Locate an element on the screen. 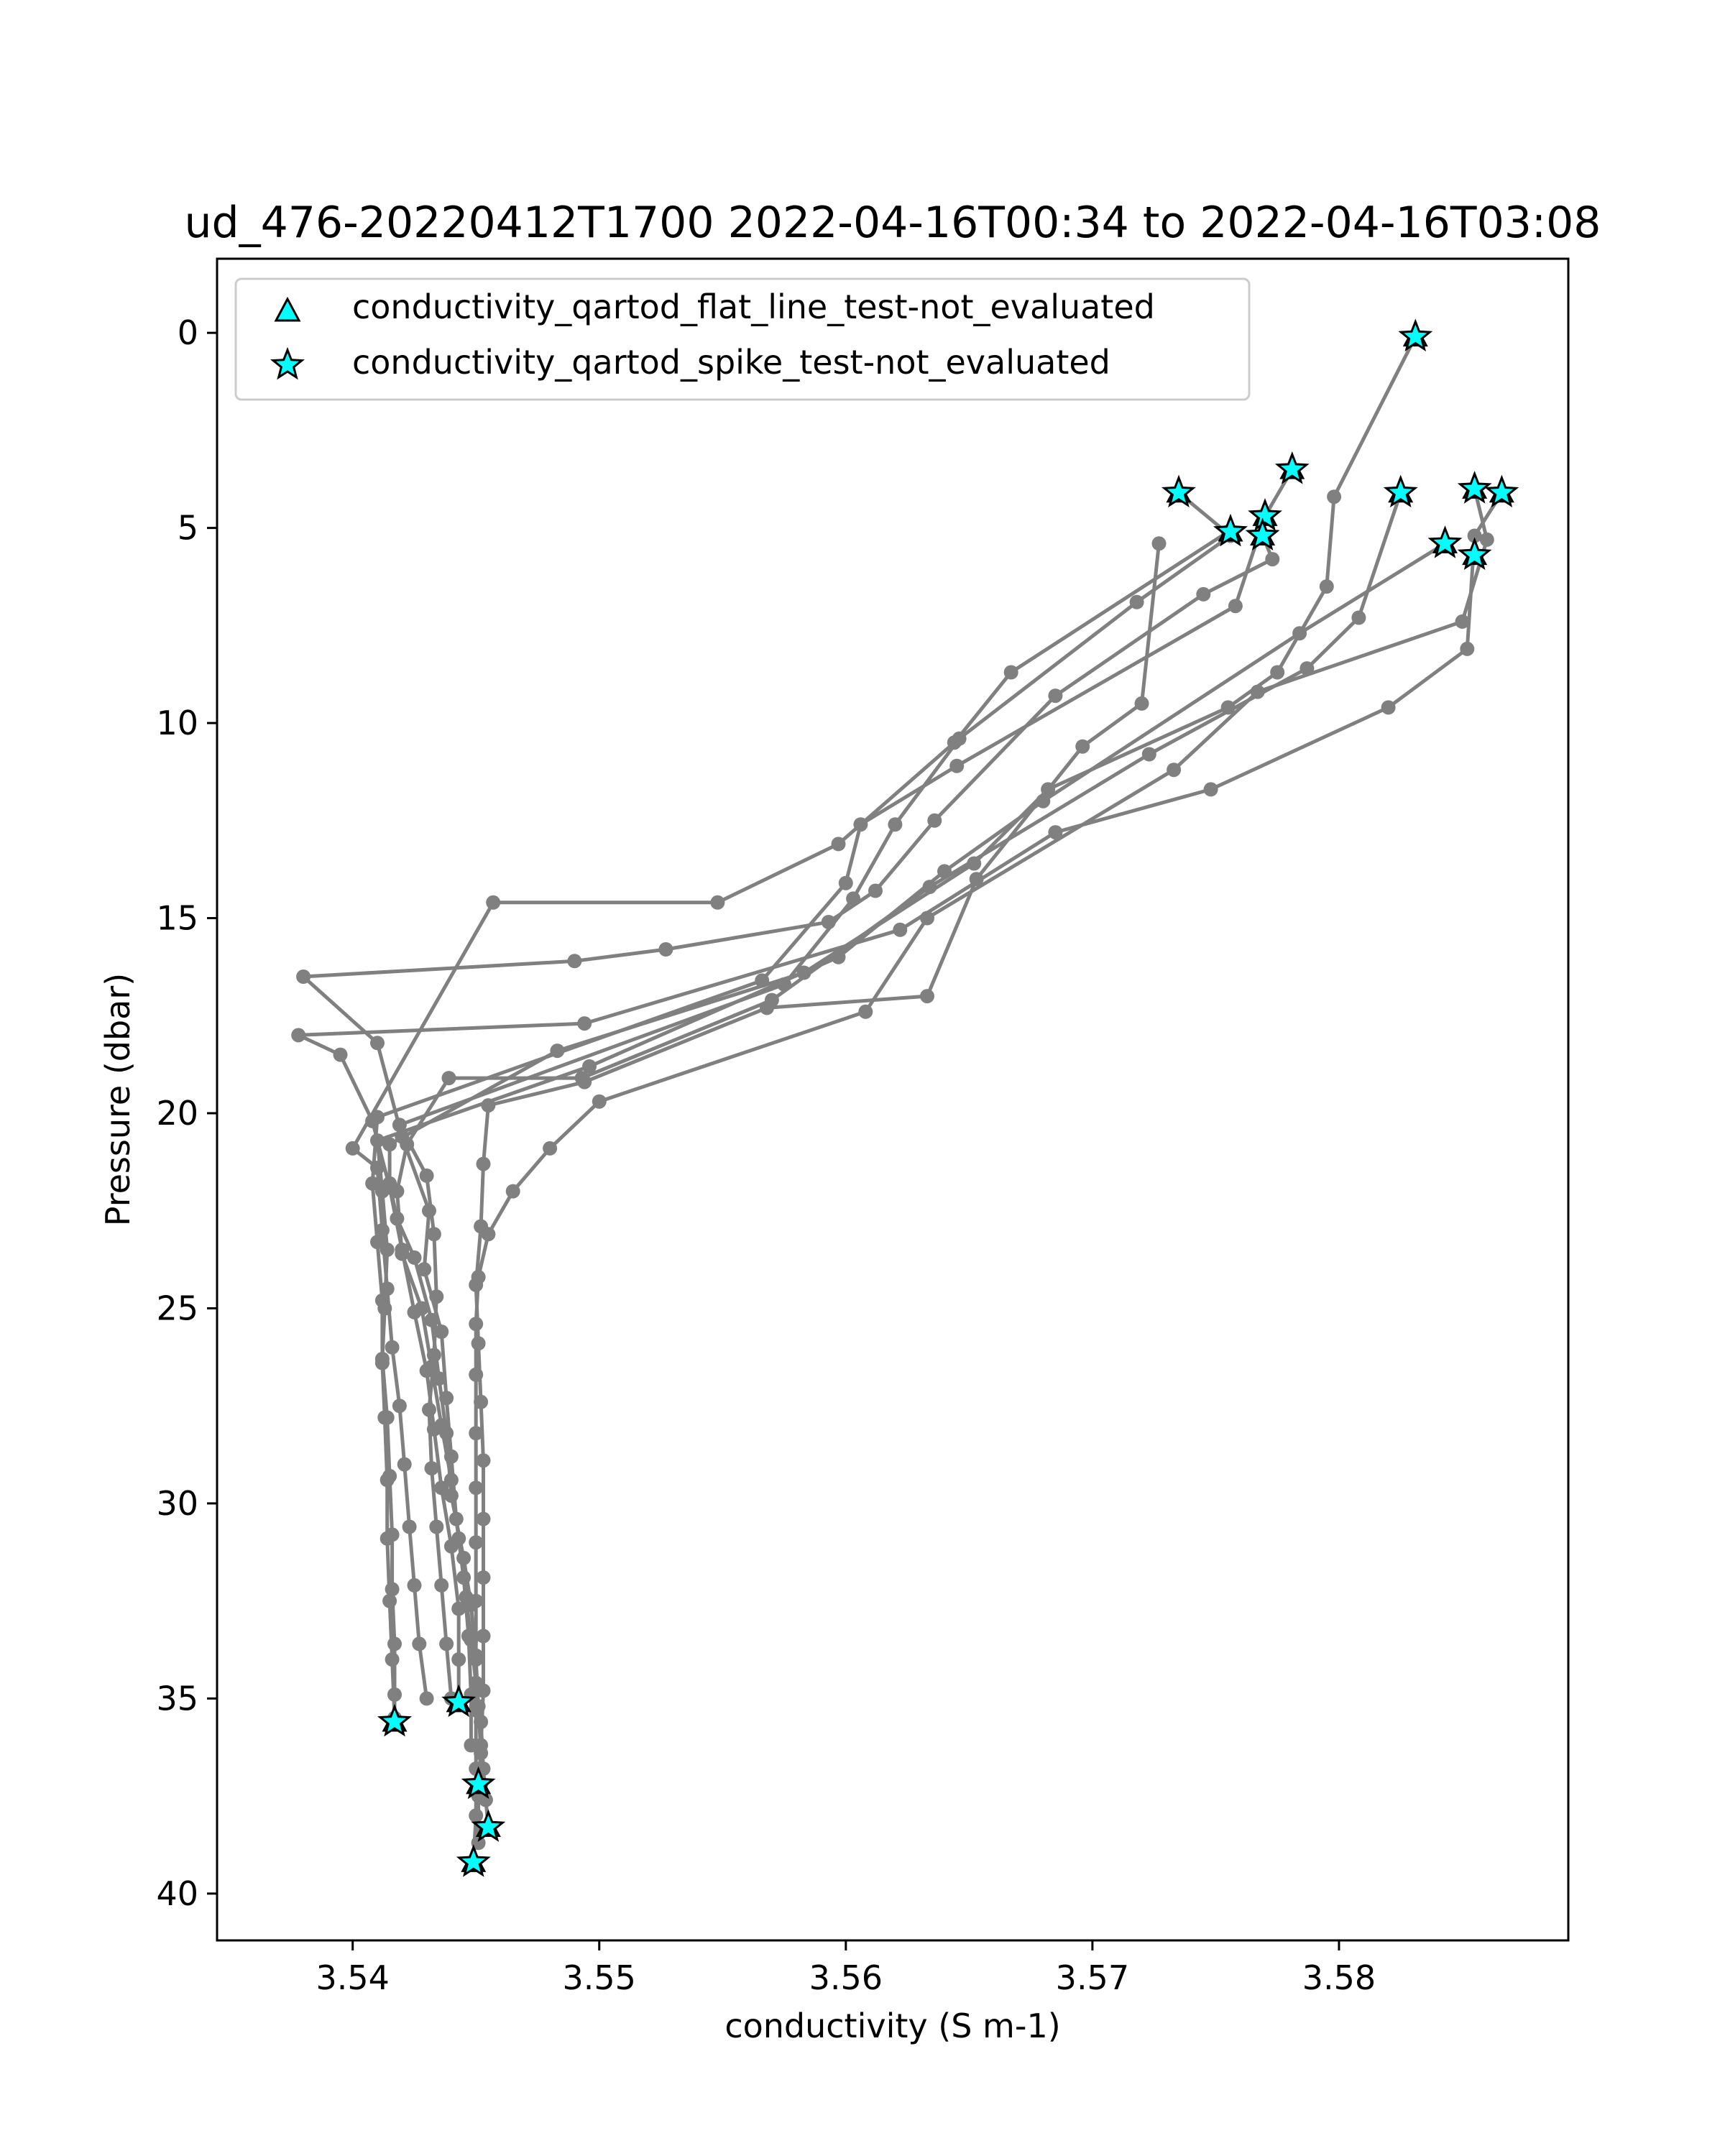  legend-triangle-marker is located at coordinates (287, 309).